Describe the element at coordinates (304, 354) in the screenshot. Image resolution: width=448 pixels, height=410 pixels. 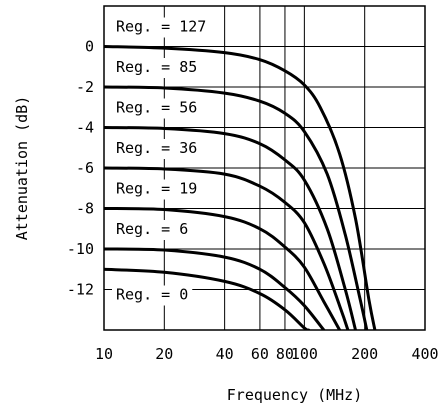
I see `x-tick-label: 100` at that location.